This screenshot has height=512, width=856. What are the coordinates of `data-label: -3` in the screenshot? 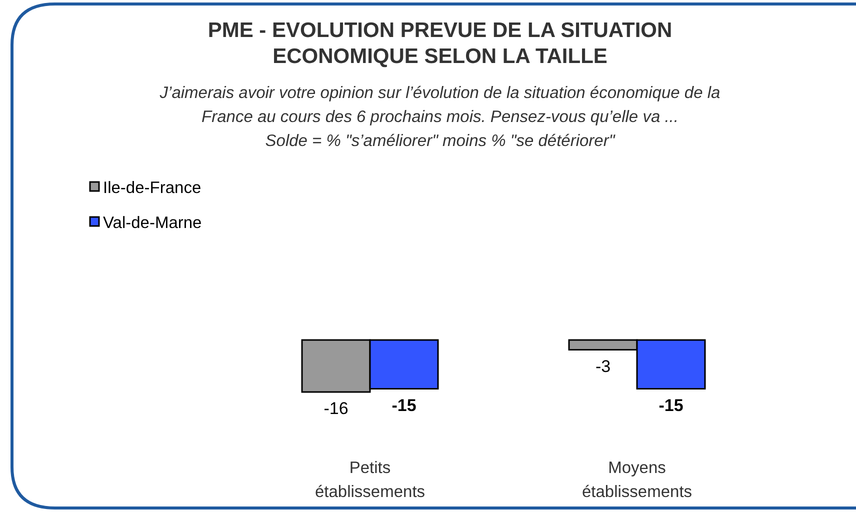 It's located at (603, 366).